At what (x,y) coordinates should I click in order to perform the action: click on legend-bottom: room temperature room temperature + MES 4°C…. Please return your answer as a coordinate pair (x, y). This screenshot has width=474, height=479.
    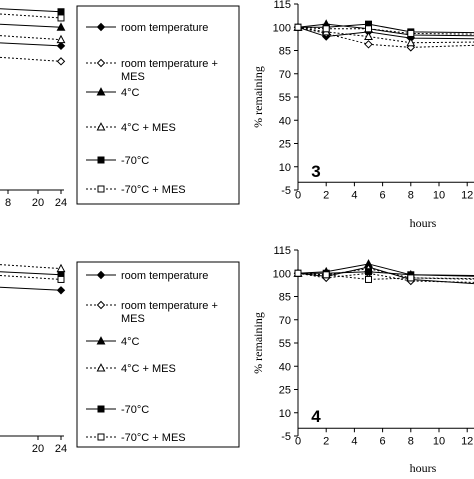
    Looking at the image, I should click on (158, 354).